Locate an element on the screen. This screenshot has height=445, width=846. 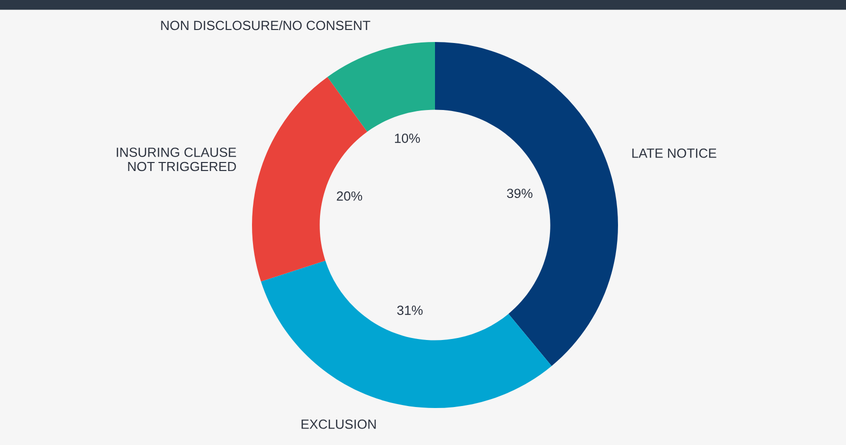
data-label: 20% is located at coordinates (349, 196).